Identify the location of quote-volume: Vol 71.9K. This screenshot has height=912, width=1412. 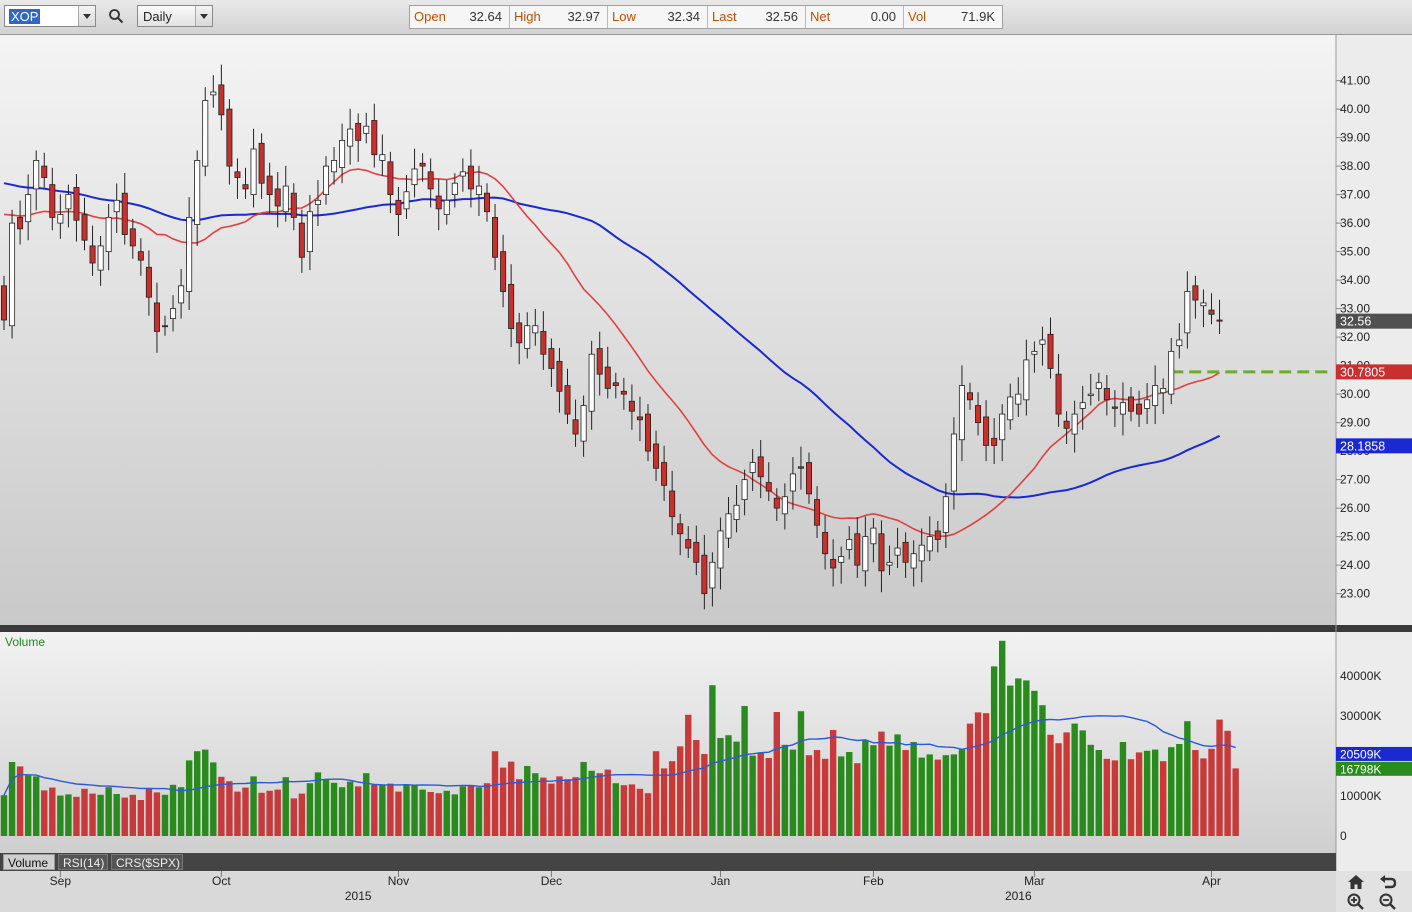
(951, 16).